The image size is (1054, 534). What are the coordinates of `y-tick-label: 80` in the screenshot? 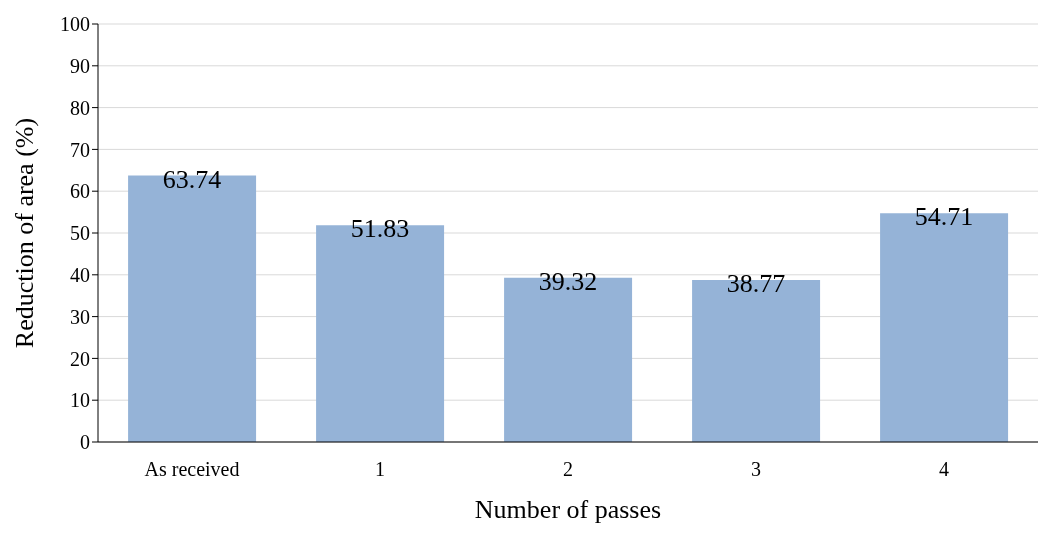 It's located at (80, 107).